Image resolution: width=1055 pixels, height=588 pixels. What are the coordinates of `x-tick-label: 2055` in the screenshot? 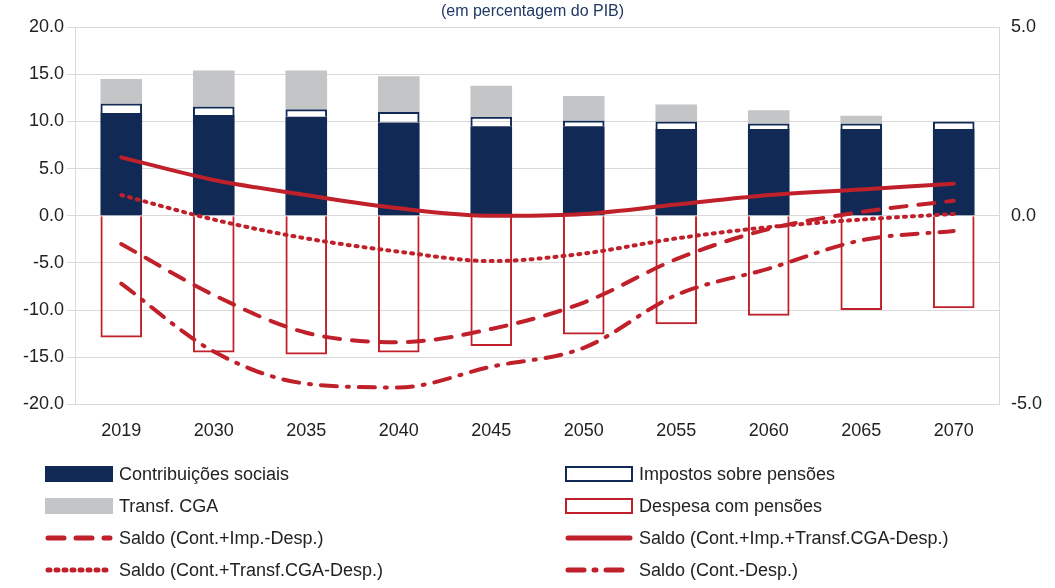 It's located at (676, 430).